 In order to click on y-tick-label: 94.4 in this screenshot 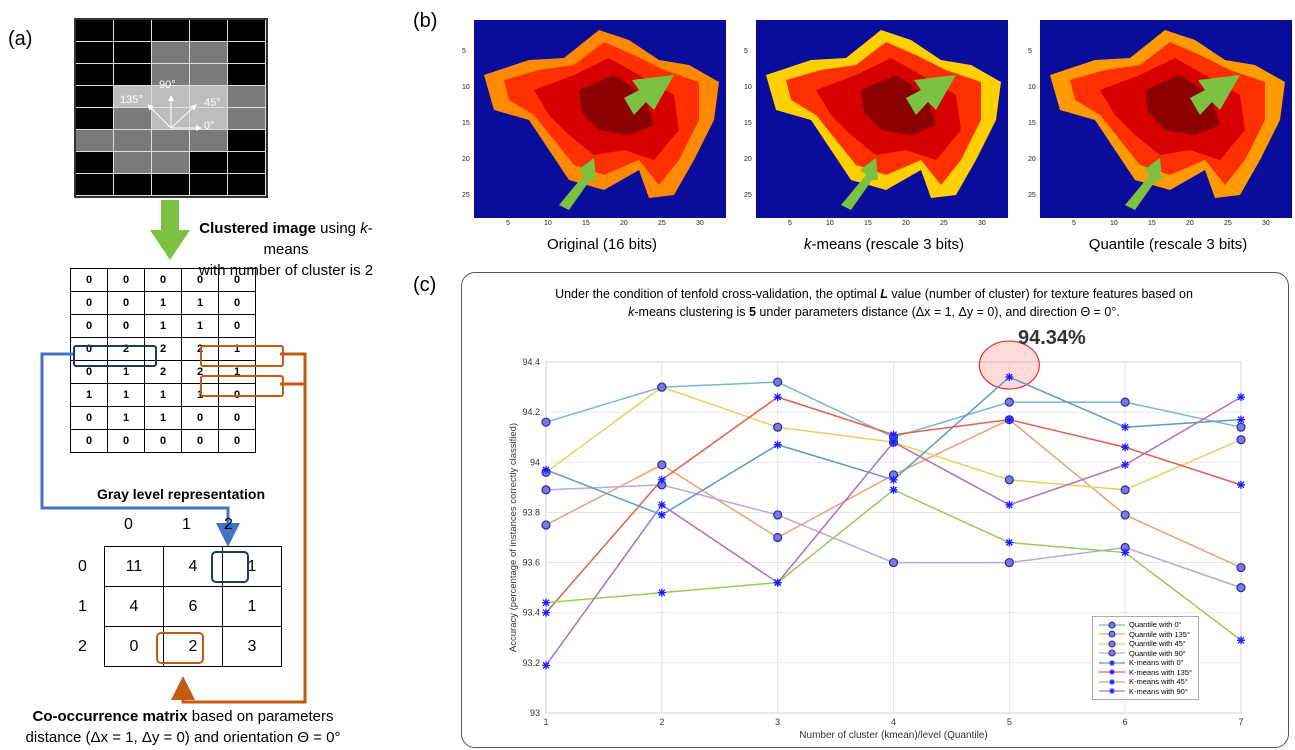, I will do `click(531, 362)`.